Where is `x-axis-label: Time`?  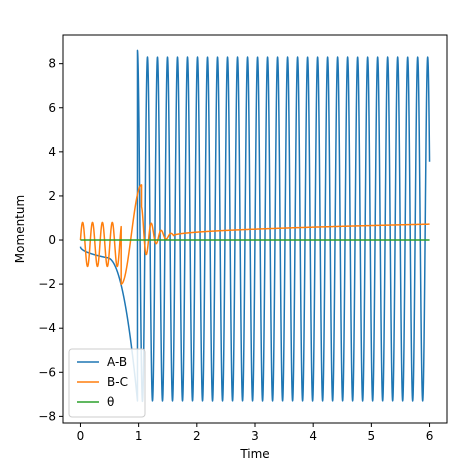 x-axis-label: Time is located at coordinates (254, 454).